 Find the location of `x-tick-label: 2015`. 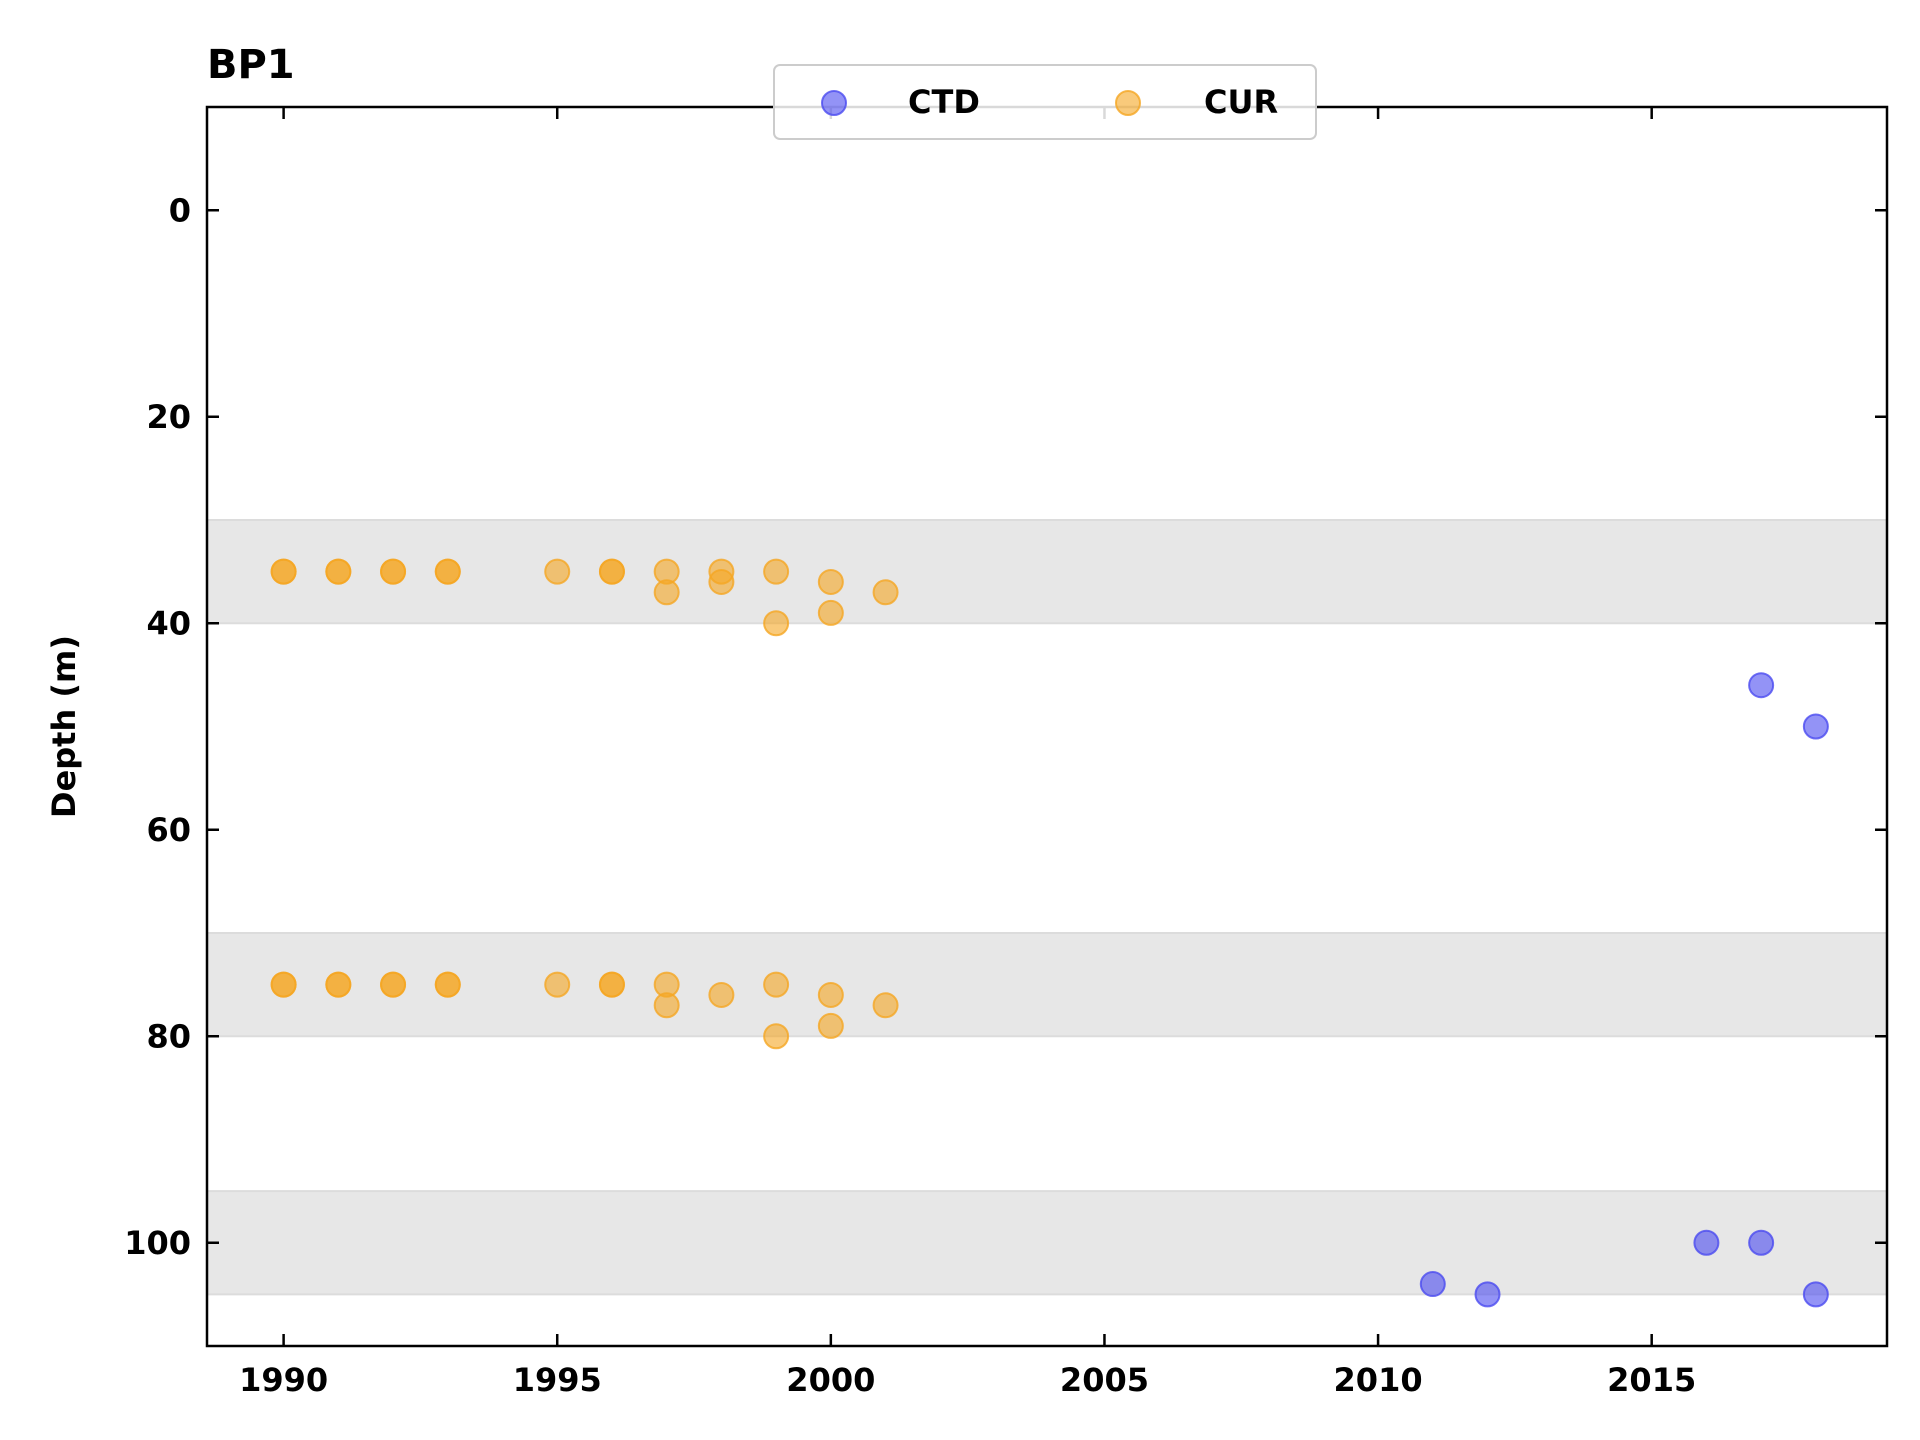

x-tick-label: 2015 is located at coordinates (1651, 1380).